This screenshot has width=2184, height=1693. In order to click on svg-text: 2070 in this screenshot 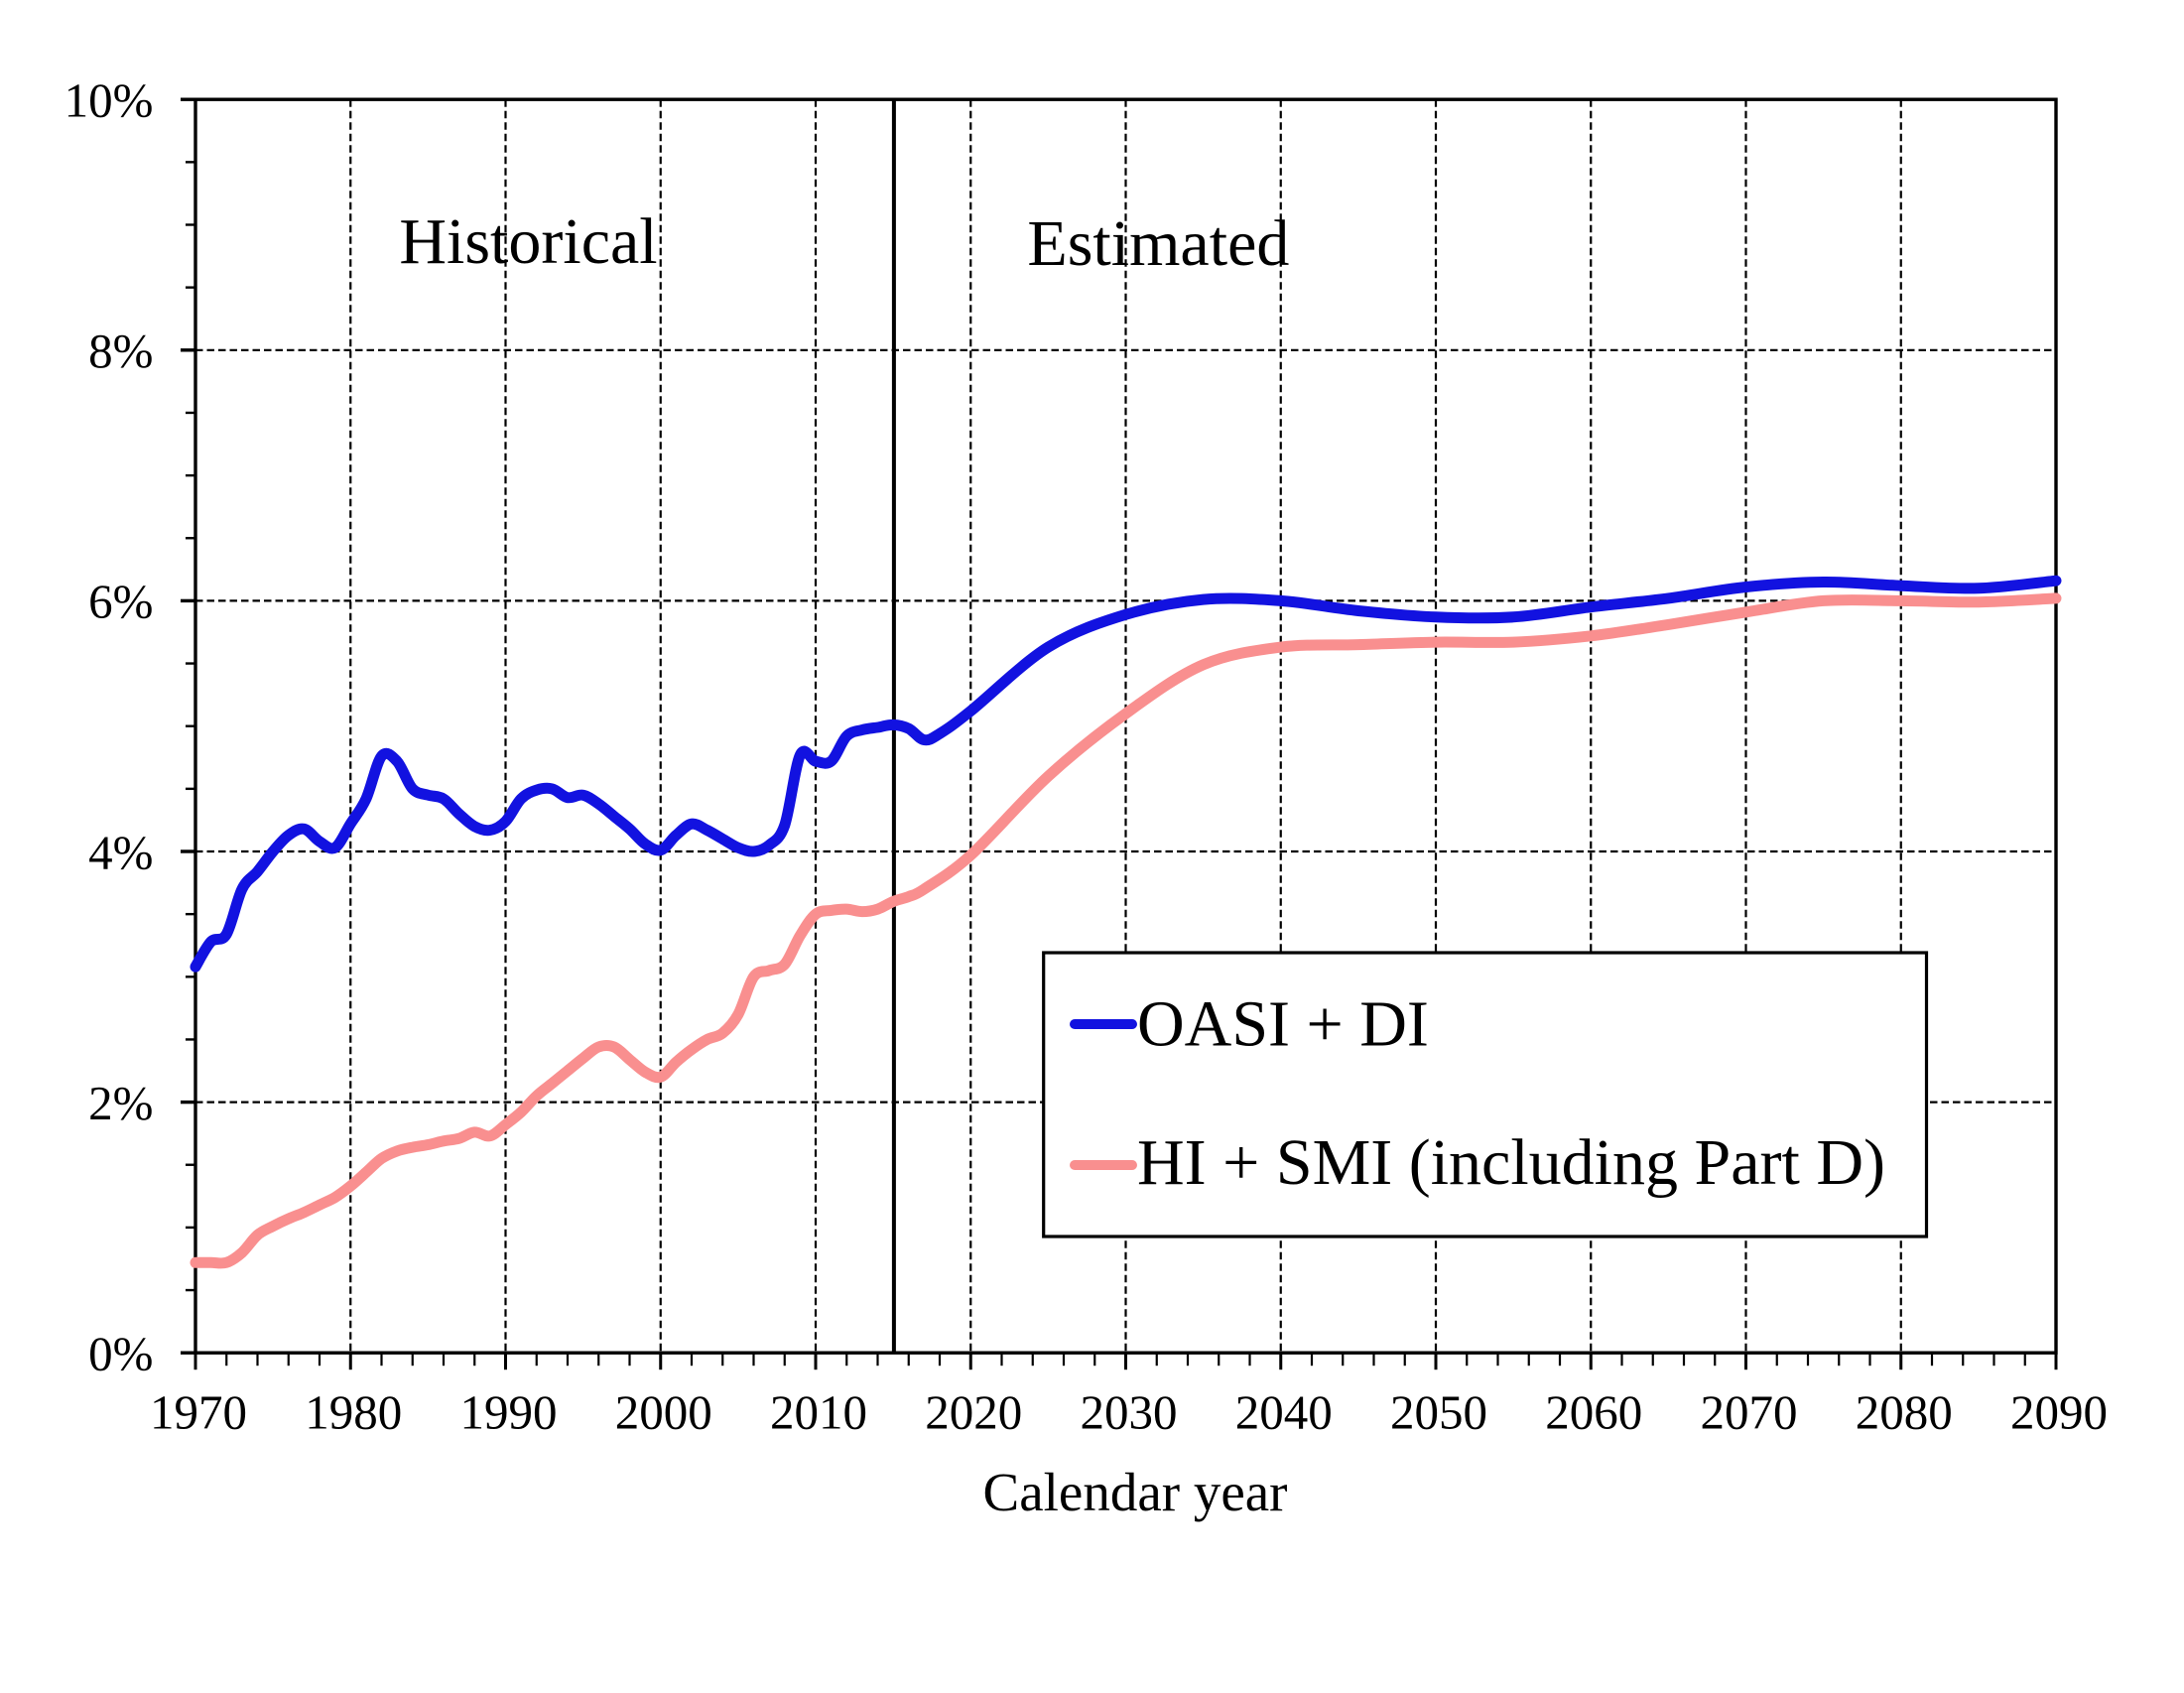, I will do `click(1749, 1413)`.